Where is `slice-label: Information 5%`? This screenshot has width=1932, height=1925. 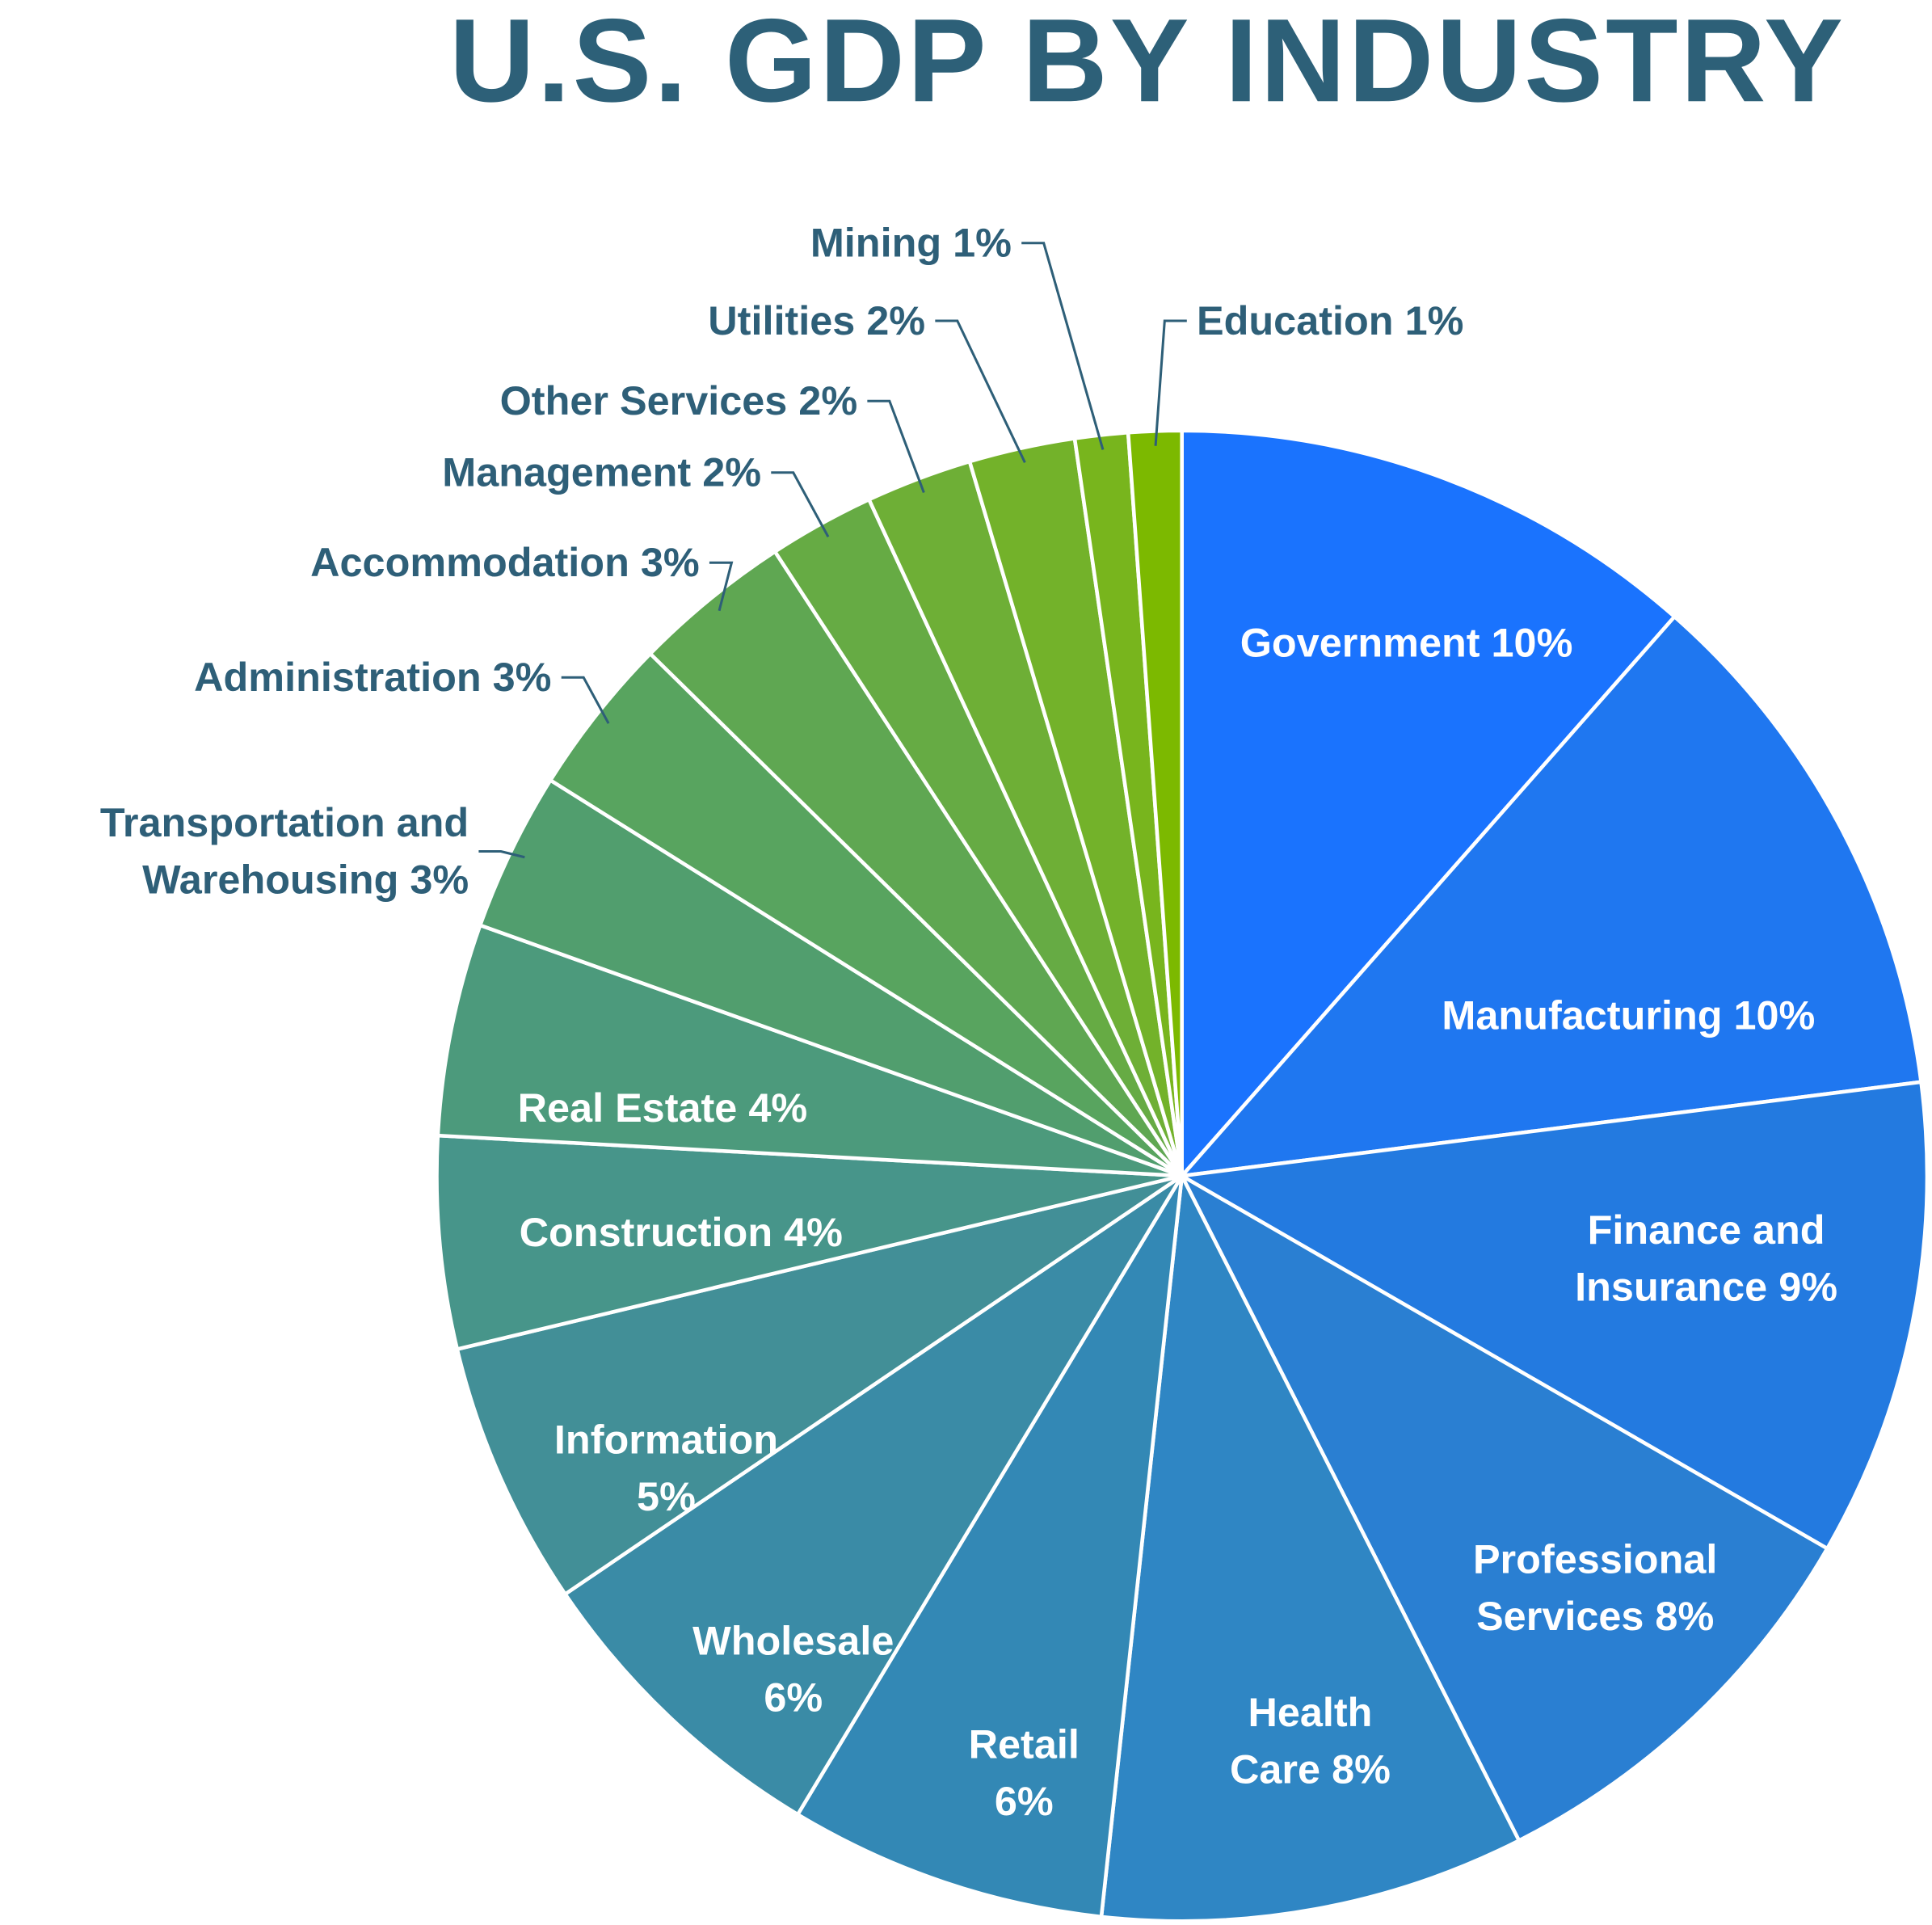 slice-label: Information 5% is located at coordinates (666, 1468).